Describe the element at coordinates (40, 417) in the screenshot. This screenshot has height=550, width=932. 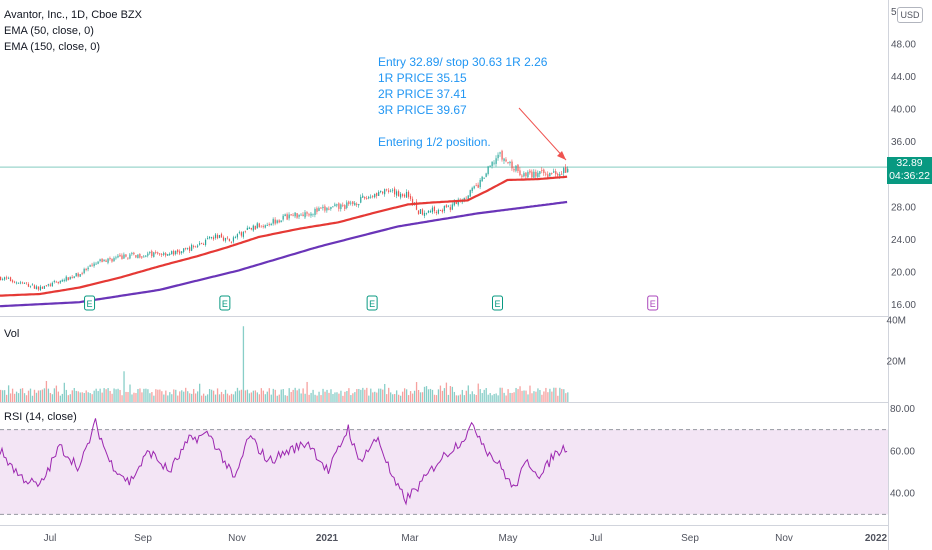
I see `rsi-legend: RSI (14, close)` at that location.